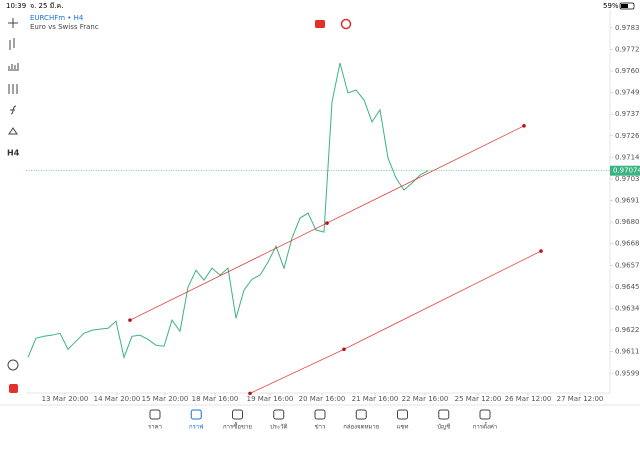  I want to click on x-tick-label: 13 Mar 20:00, so click(65, 399).